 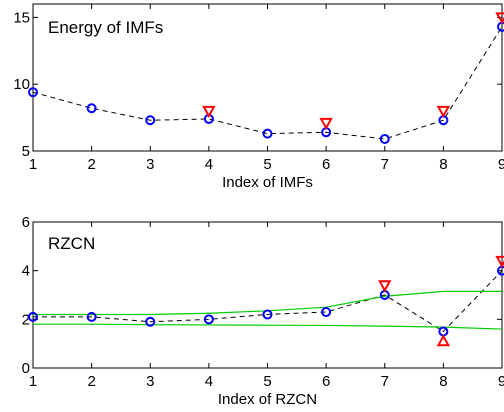 What do you see at coordinates (326, 164) in the screenshot?
I see `chart-1-x-tick-label: 6` at bounding box center [326, 164].